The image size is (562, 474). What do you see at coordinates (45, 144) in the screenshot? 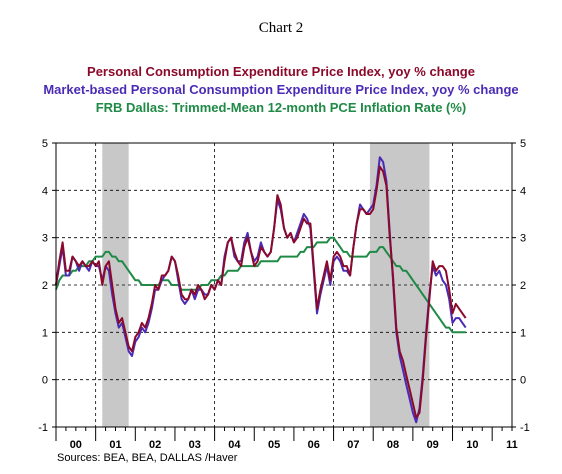
I see `y-tick-label-left: 5` at bounding box center [45, 144].